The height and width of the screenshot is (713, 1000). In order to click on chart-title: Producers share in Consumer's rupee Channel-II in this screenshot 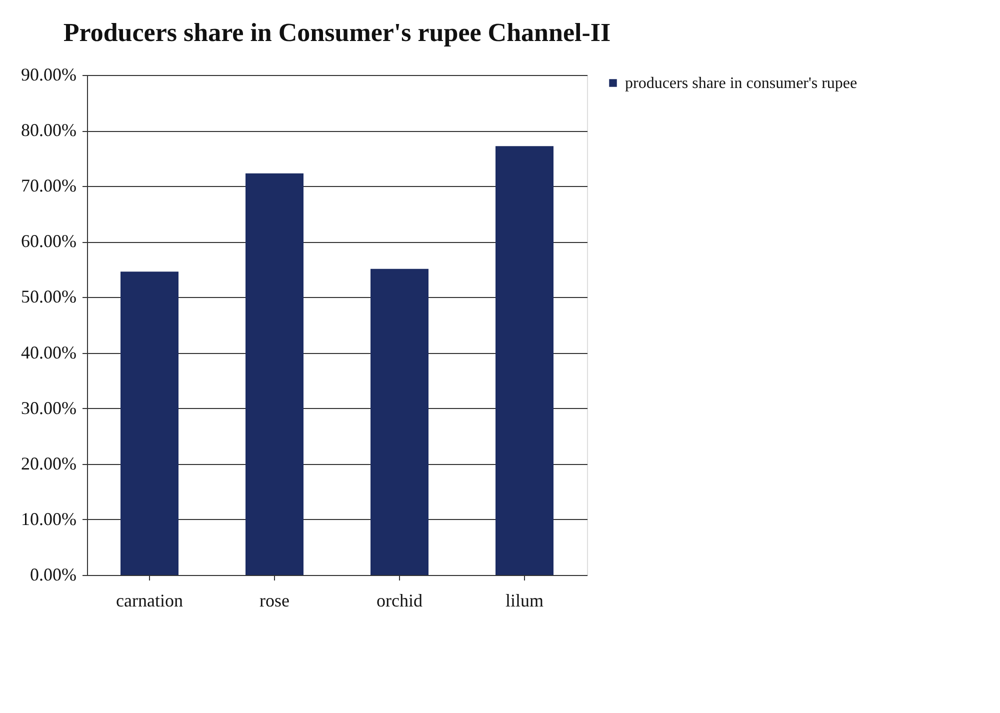, I will do `click(337, 32)`.